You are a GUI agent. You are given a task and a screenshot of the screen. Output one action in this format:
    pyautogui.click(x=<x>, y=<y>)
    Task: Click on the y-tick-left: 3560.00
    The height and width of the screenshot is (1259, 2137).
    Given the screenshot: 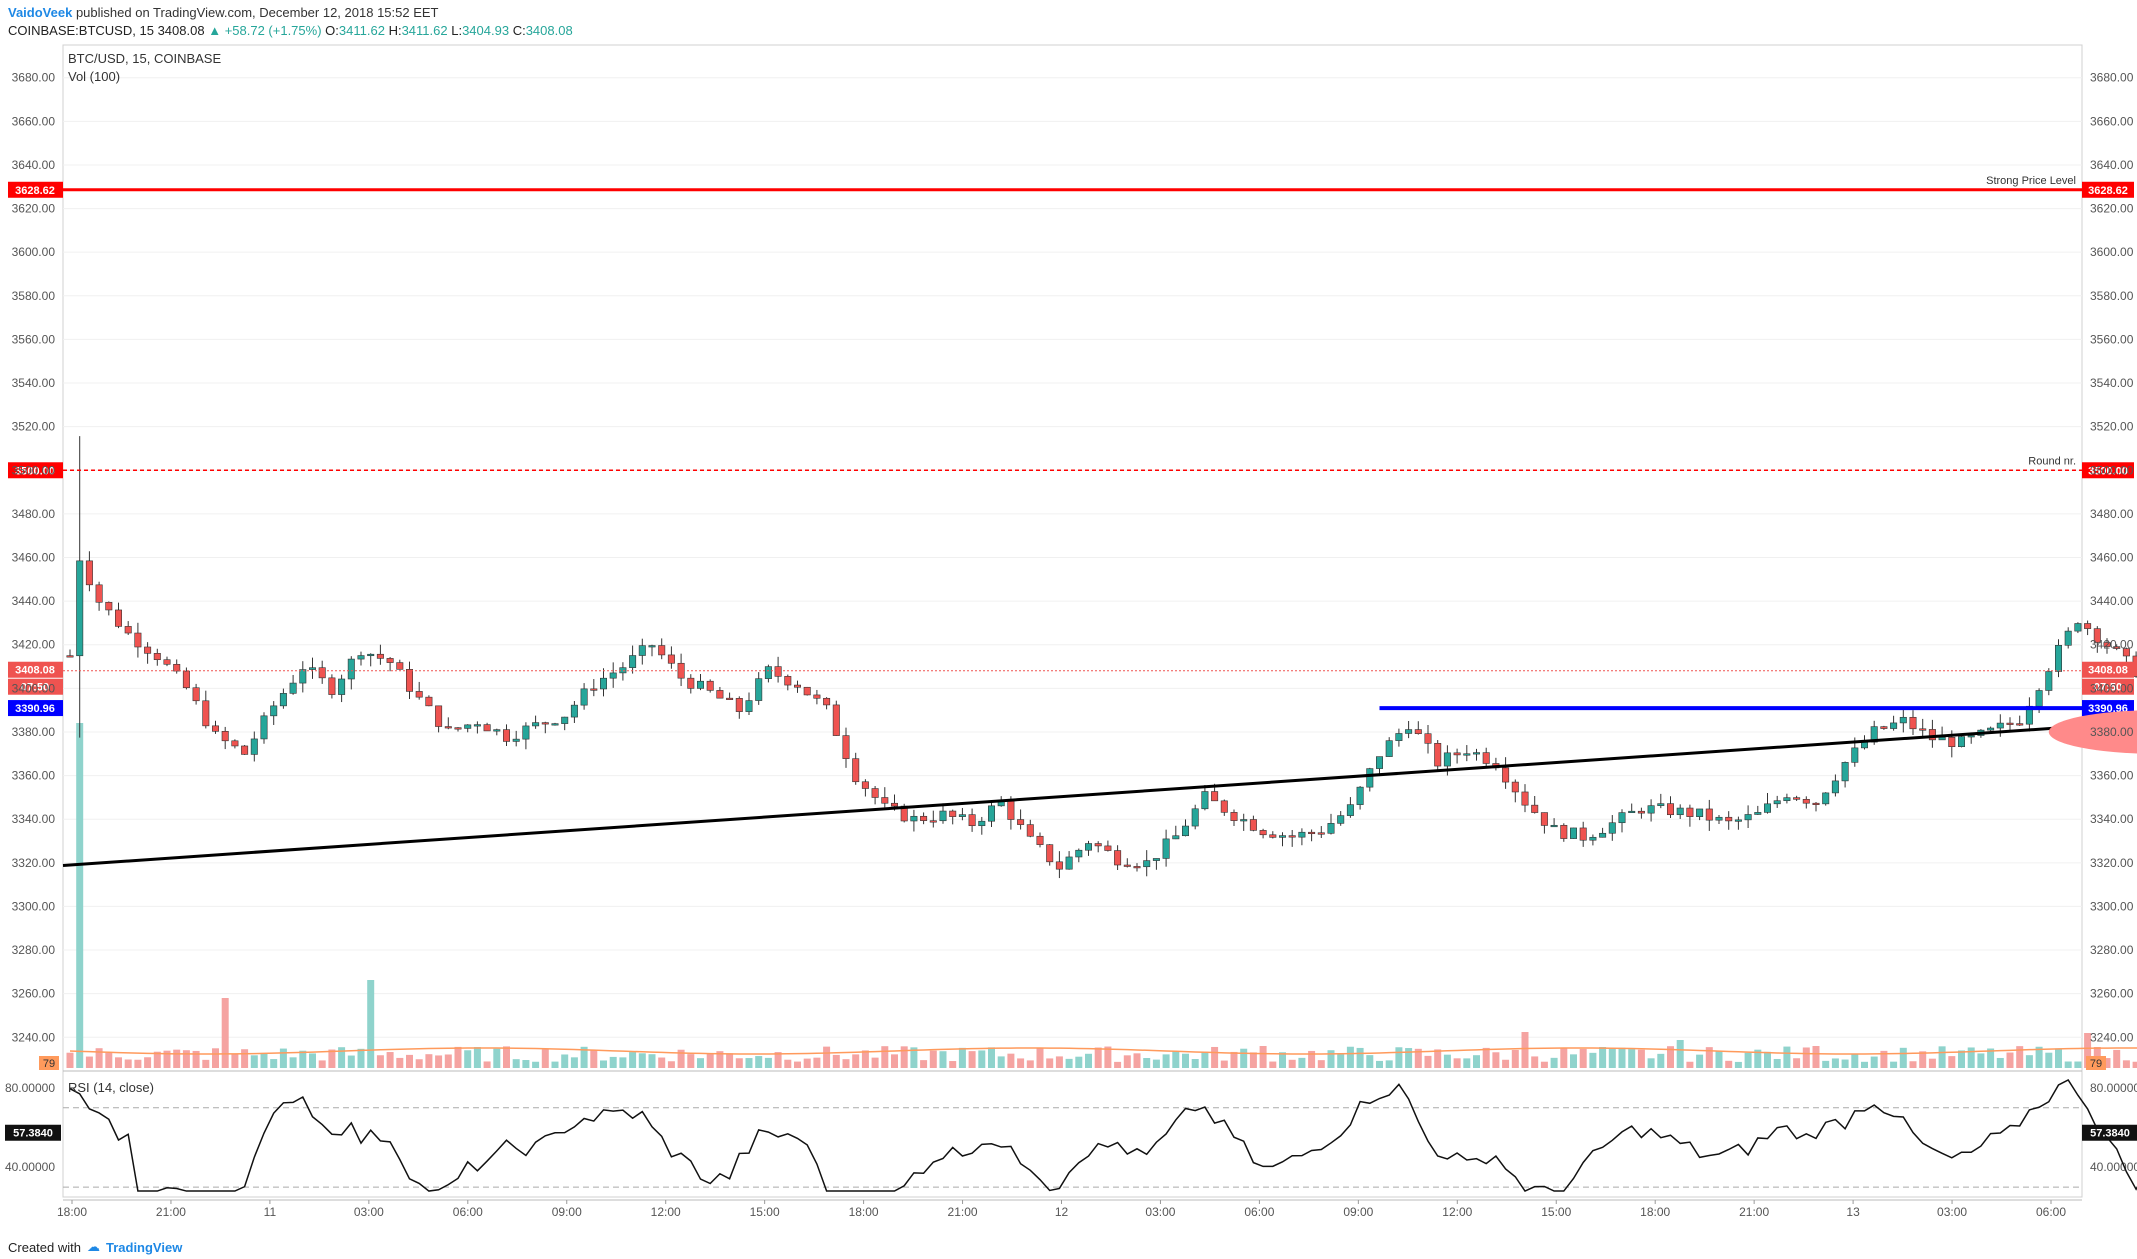 What is the action you would take?
    pyautogui.click(x=34, y=339)
    